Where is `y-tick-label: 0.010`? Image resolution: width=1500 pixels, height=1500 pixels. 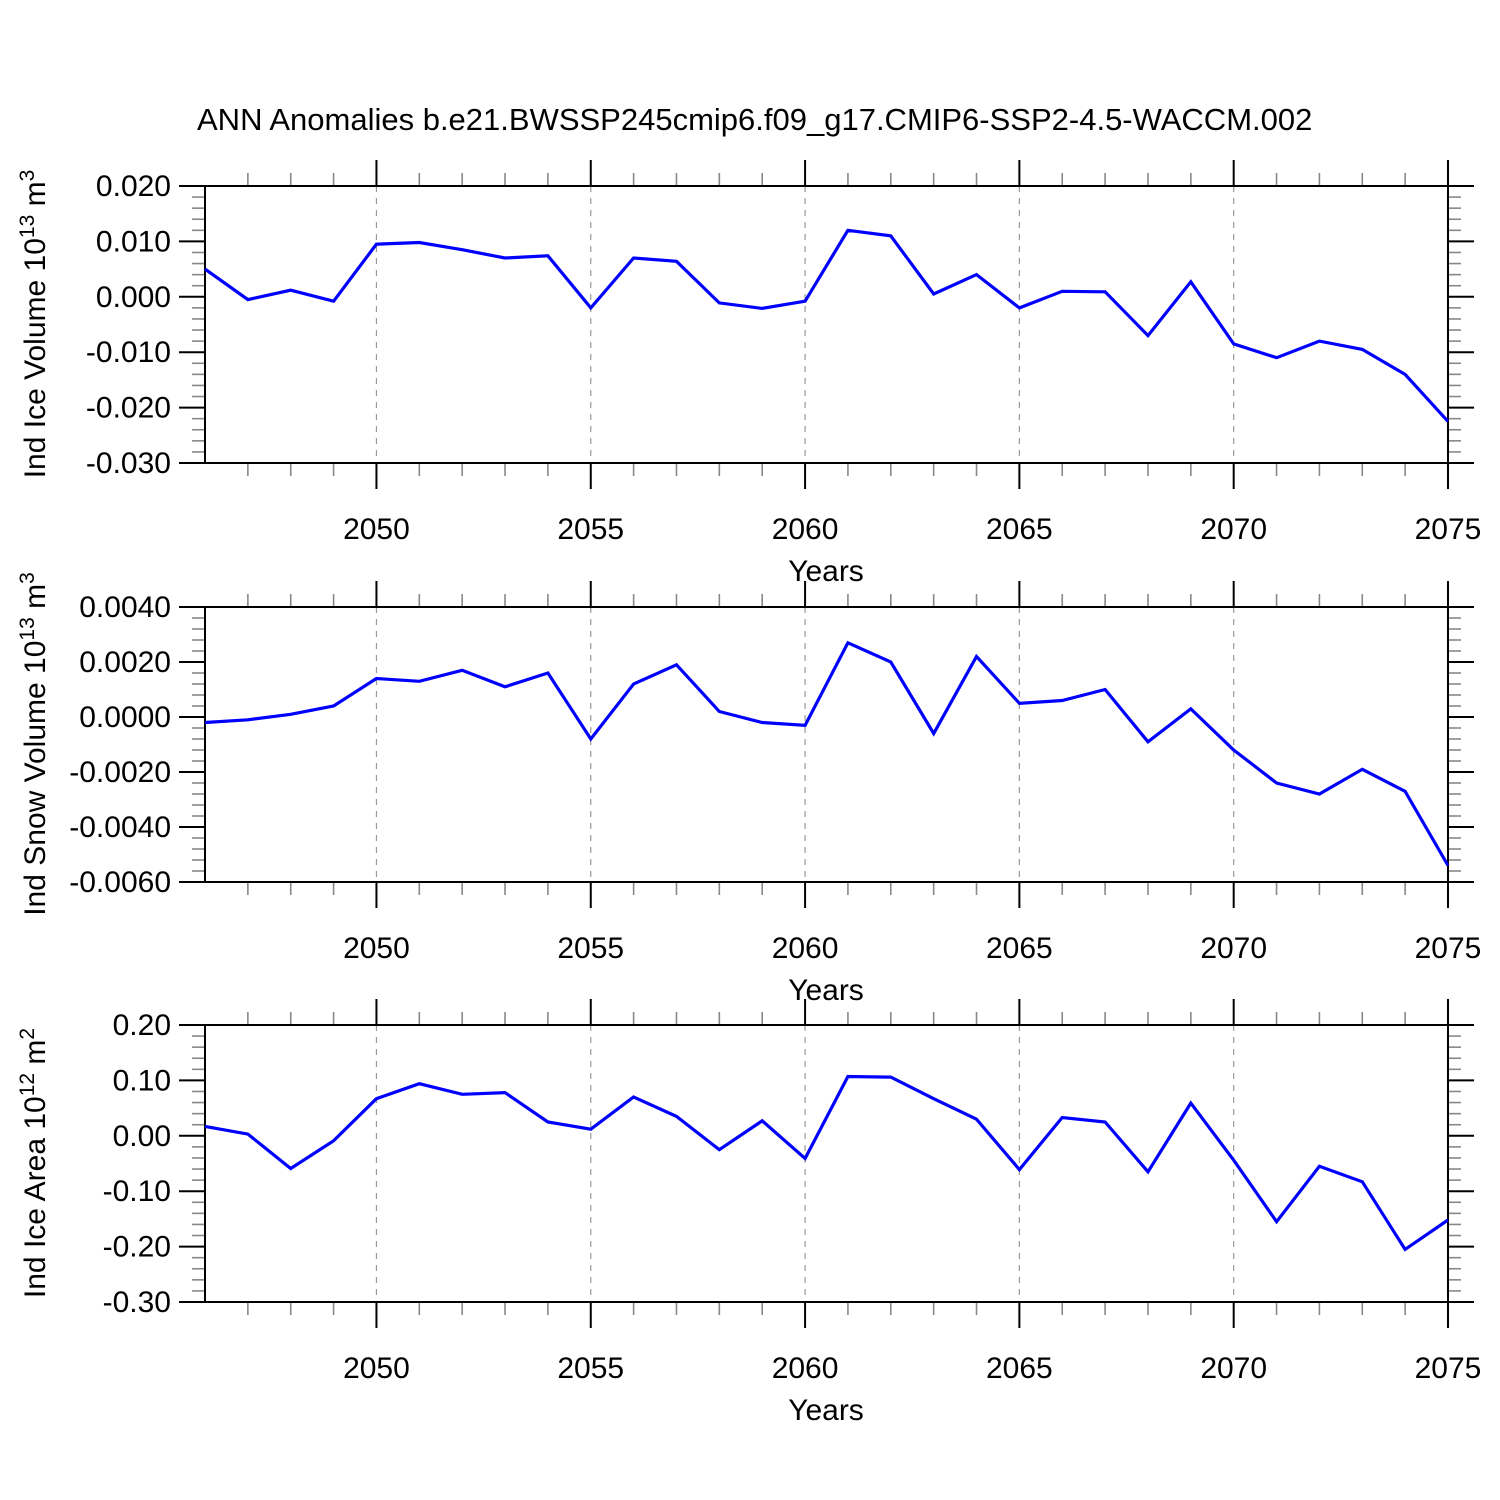 y-tick-label: 0.010 is located at coordinates (133, 241).